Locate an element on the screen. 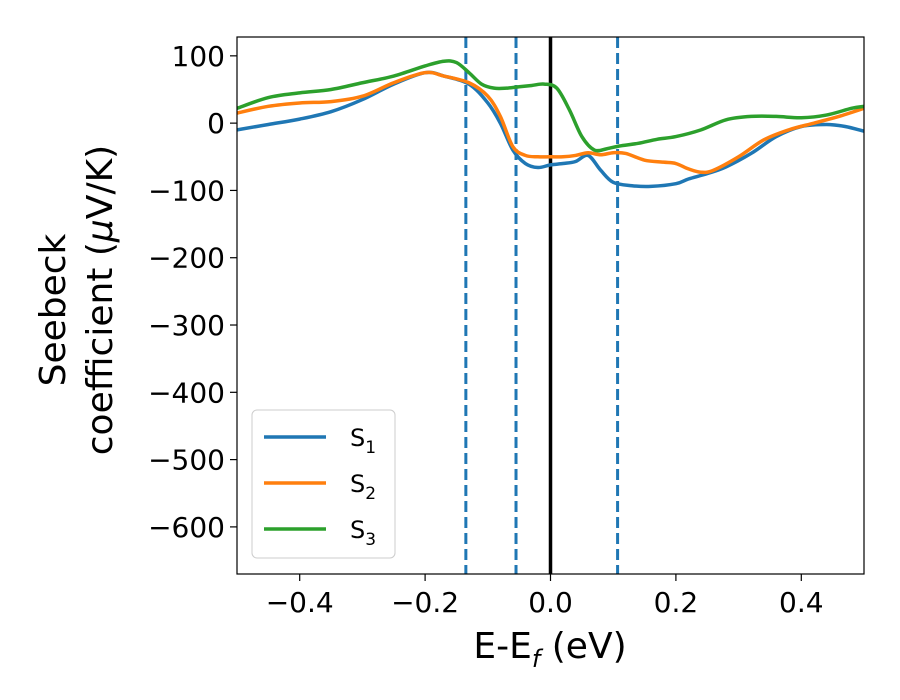 The width and height of the screenshot is (900, 700). y-tick-label: 100 is located at coordinates (198, 56).